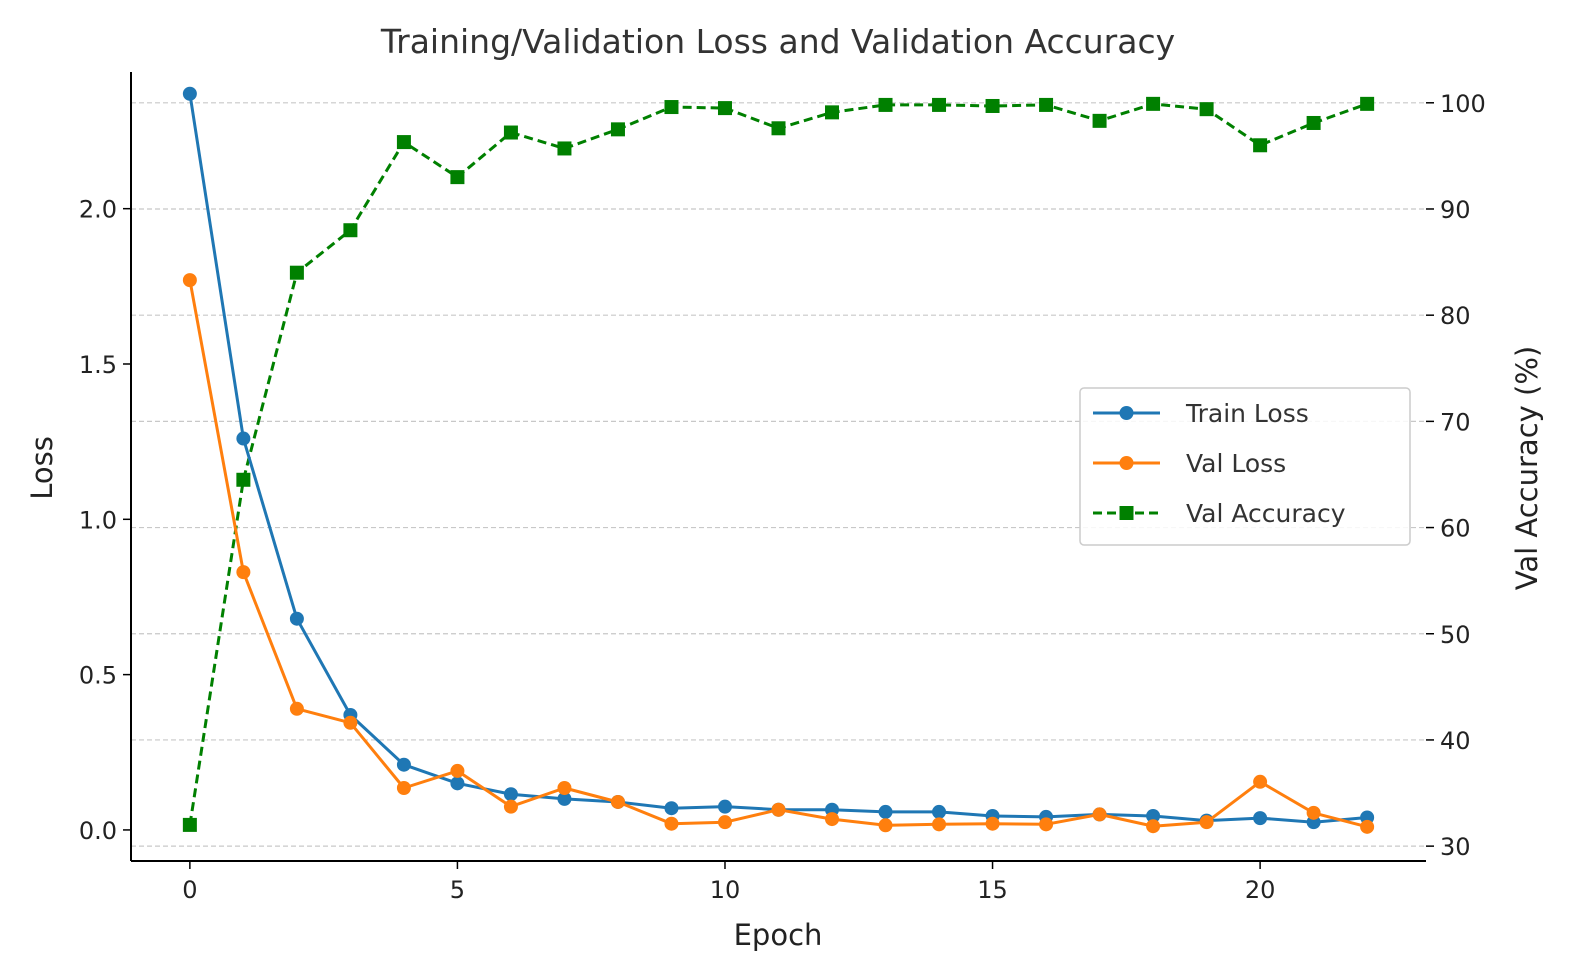 The image size is (1580, 980). Describe the element at coordinates (189, 890) in the screenshot. I see `x-tick-label: 0` at that location.